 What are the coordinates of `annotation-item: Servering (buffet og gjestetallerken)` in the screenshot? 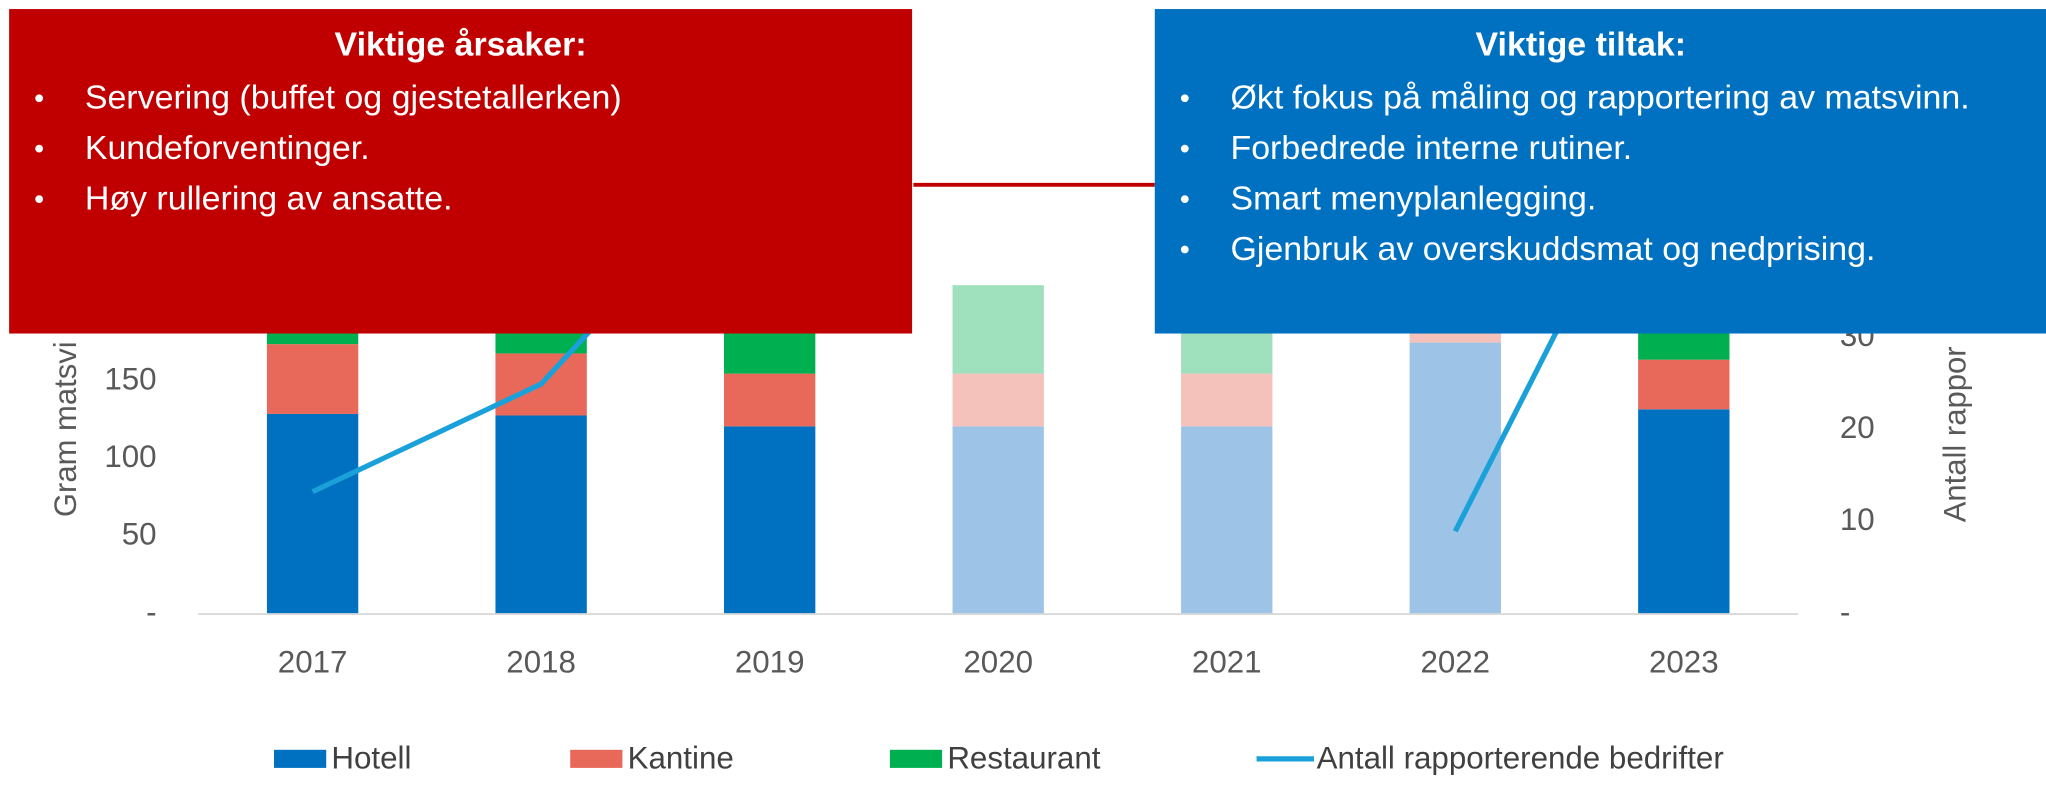 It's located at (460, 97).